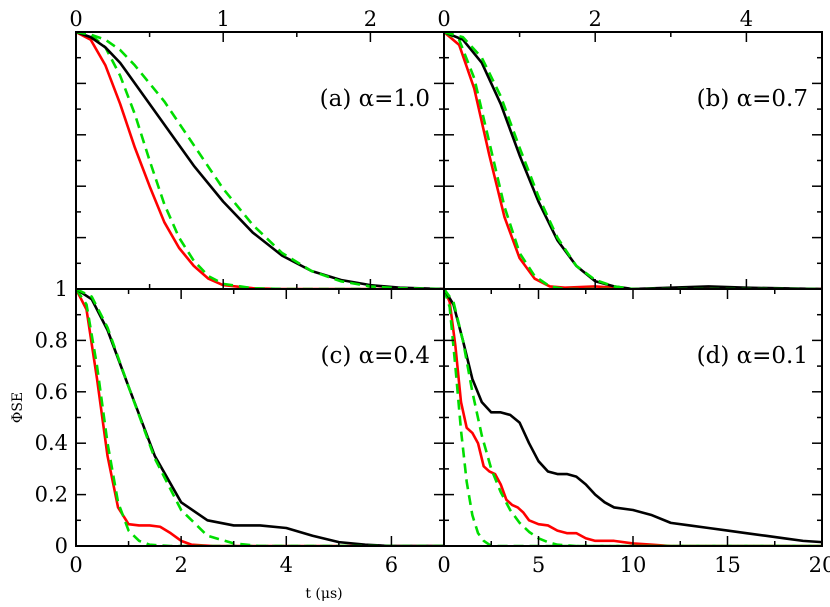 This screenshot has width=830, height=607. I want to click on y-tick-label: 1, so click(61, 289).